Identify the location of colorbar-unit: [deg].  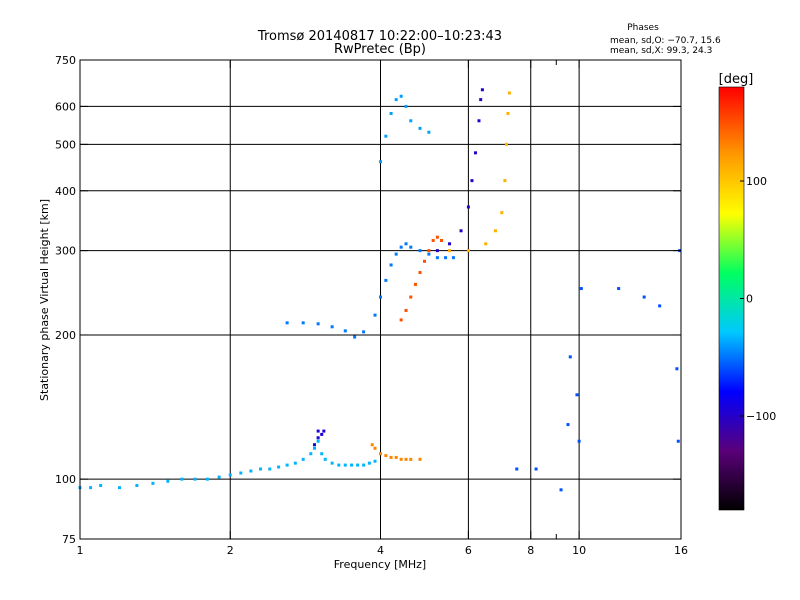
(736, 79).